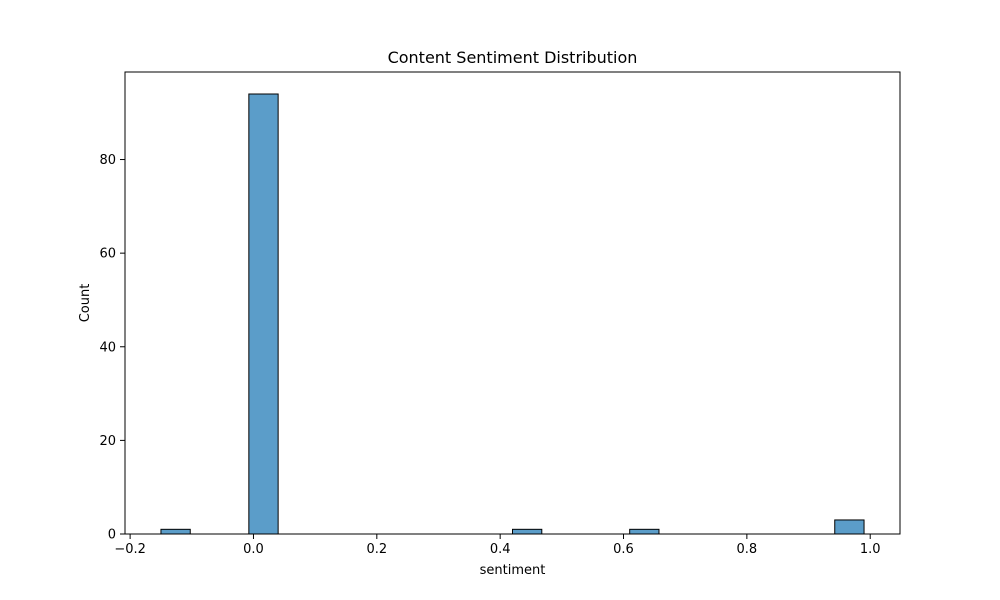 Image resolution: width=1000 pixels, height=600 pixels. Describe the element at coordinates (623, 549) in the screenshot. I see `x-tick-label-4: 0.6` at that location.